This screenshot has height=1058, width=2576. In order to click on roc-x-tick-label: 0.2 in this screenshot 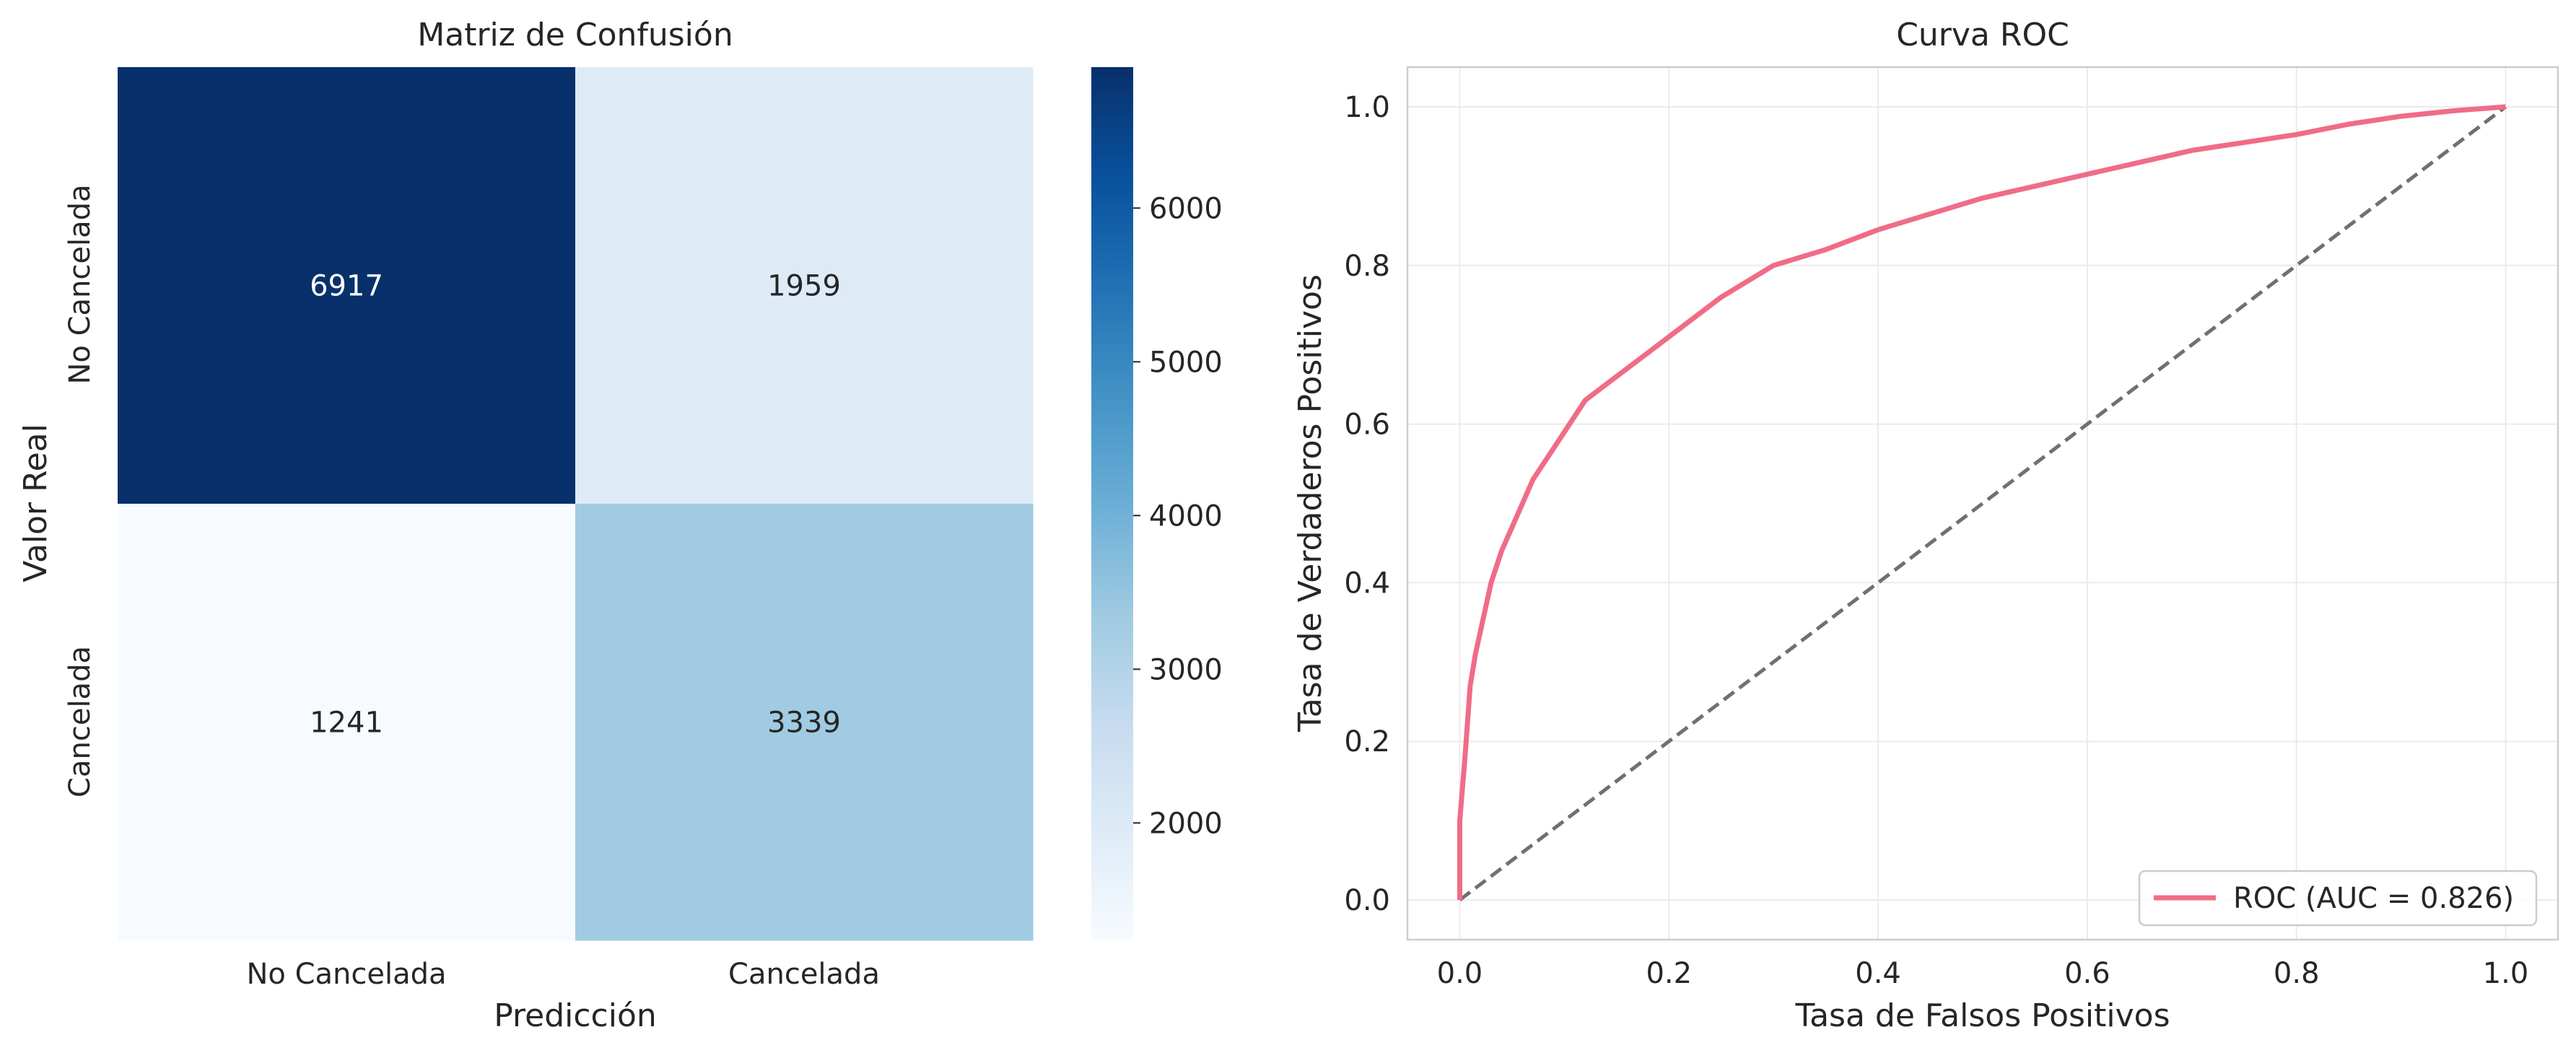, I will do `click(1669, 973)`.